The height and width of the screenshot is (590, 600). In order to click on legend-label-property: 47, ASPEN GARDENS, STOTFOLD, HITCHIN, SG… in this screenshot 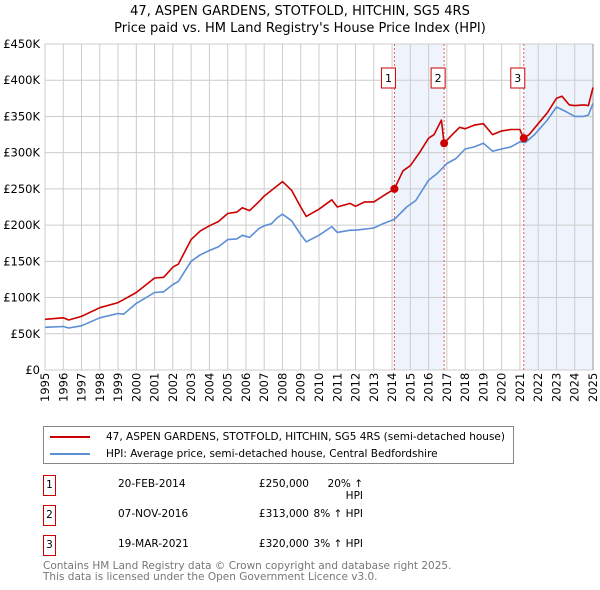, I will do `click(305, 437)`.